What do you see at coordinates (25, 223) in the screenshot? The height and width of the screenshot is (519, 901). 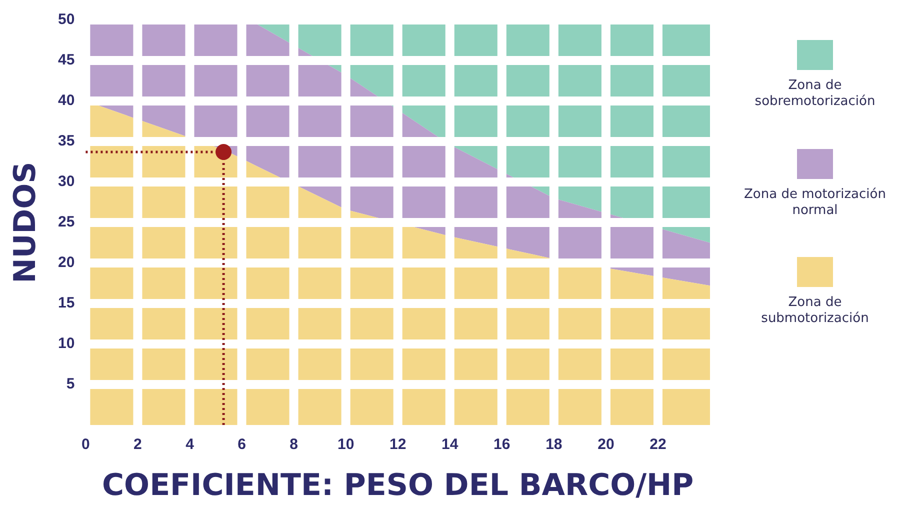 I see `y-axis-title: NUDOS` at bounding box center [25, 223].